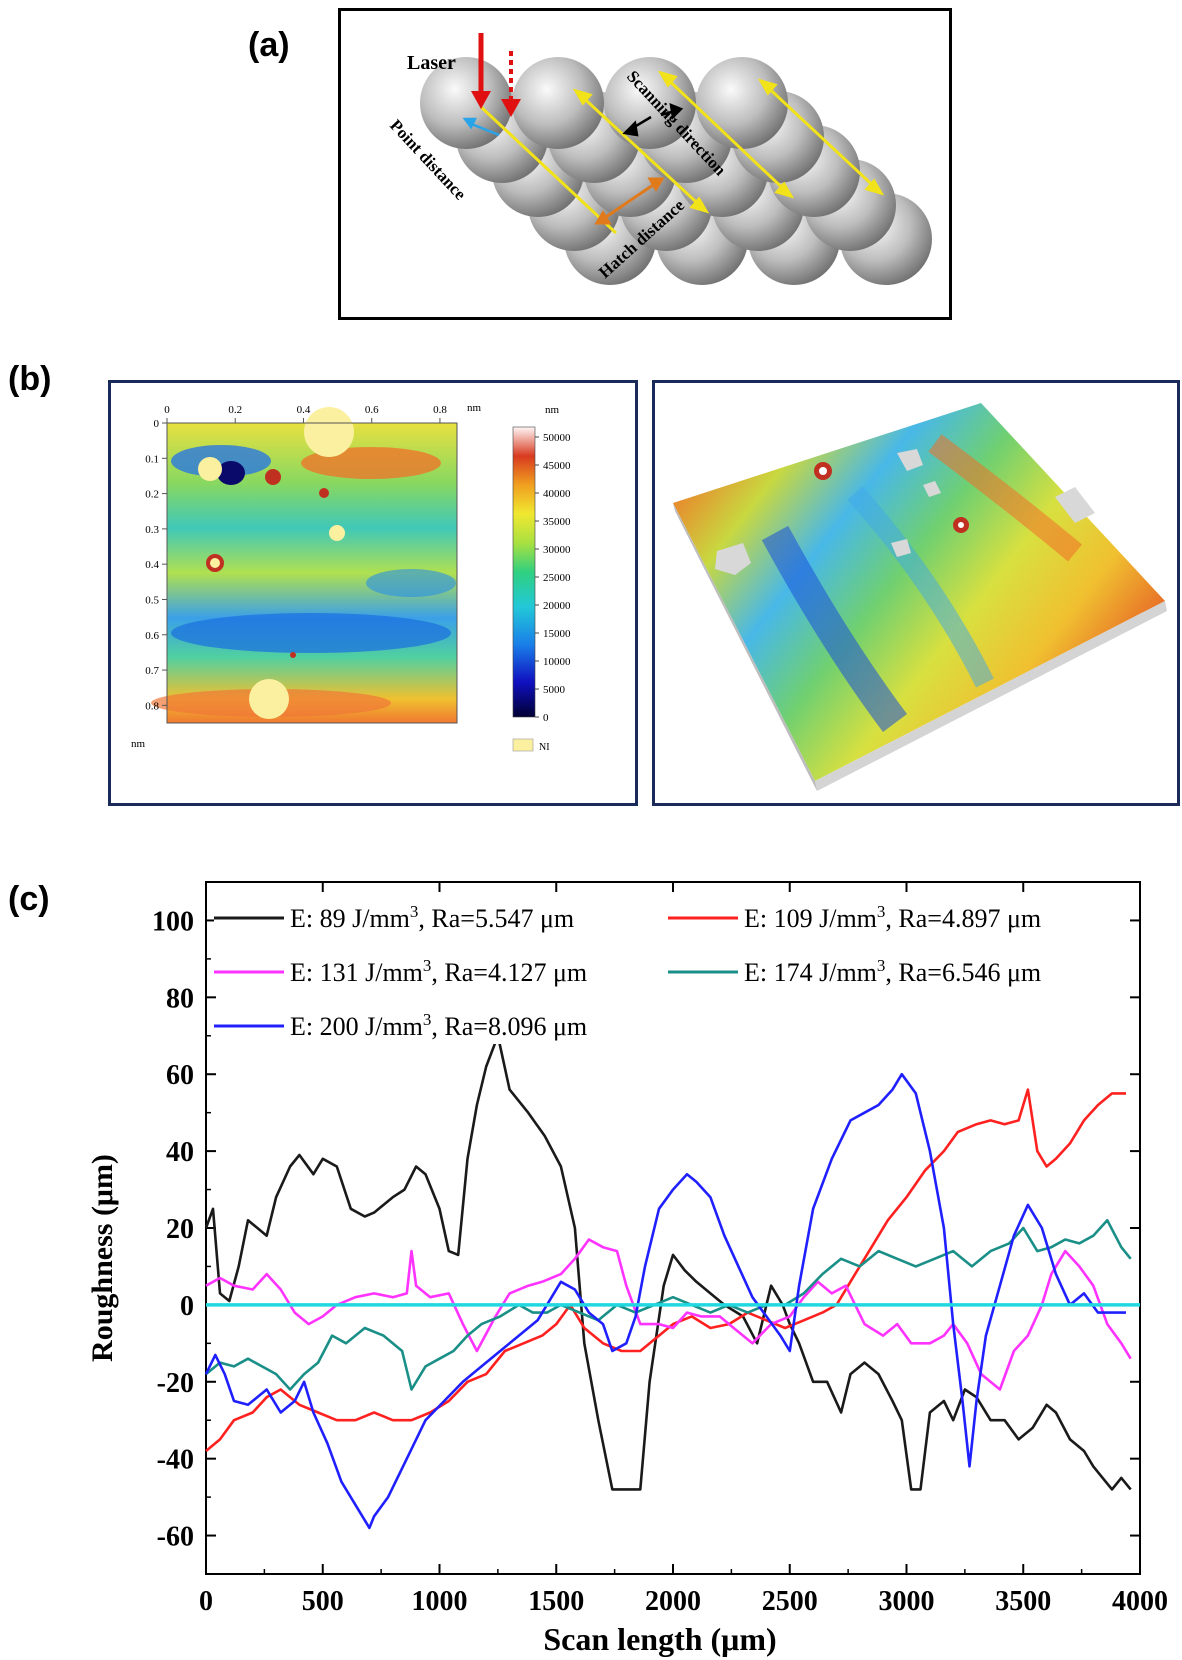 This screenshot has width=1182, height=1660. What do you see at coordinates (187, 1306) in the screenshot?
I see `y-tick-label: 0` at bounding box center [187, 1306].